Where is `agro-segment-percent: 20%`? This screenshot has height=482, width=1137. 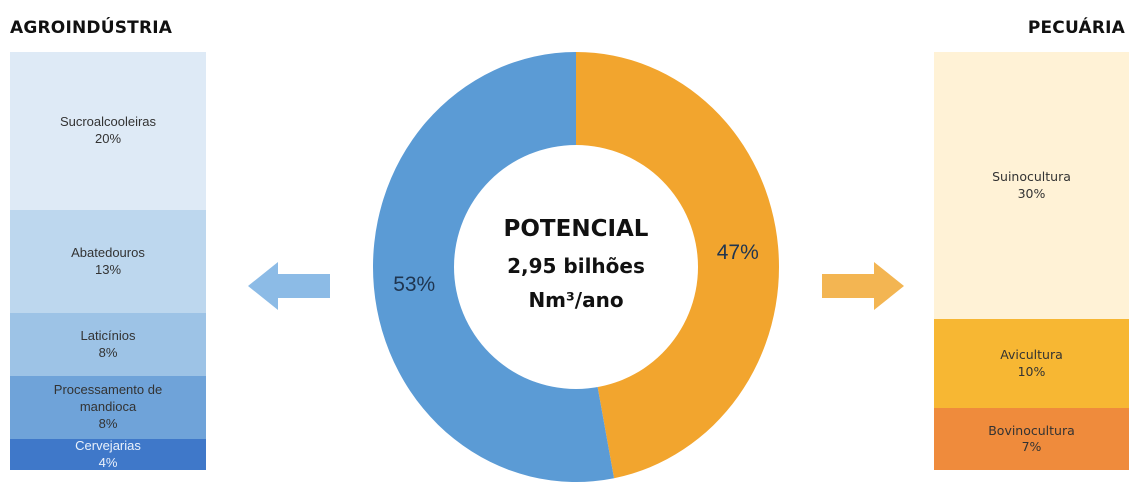 agro-segment-percent: 20% is located at coordinates (108, 138).